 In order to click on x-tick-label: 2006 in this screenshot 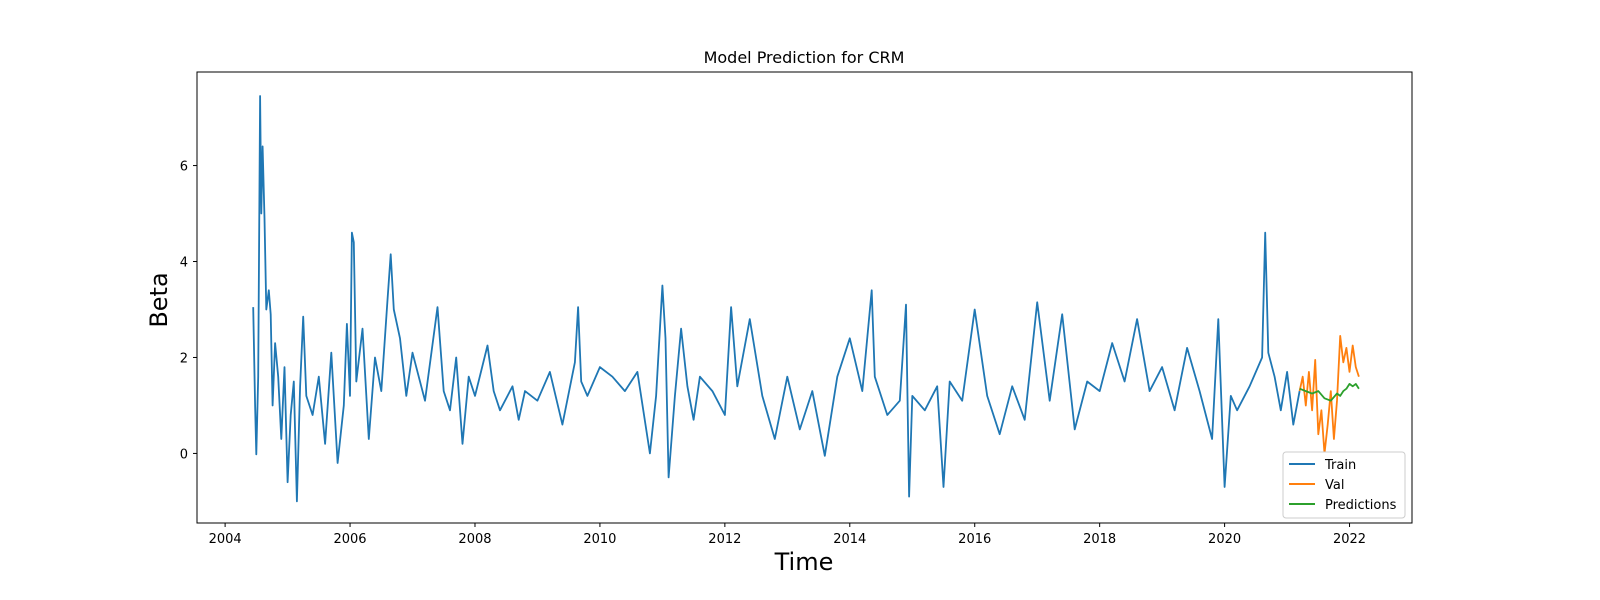, I will do `click(349, 539)`.